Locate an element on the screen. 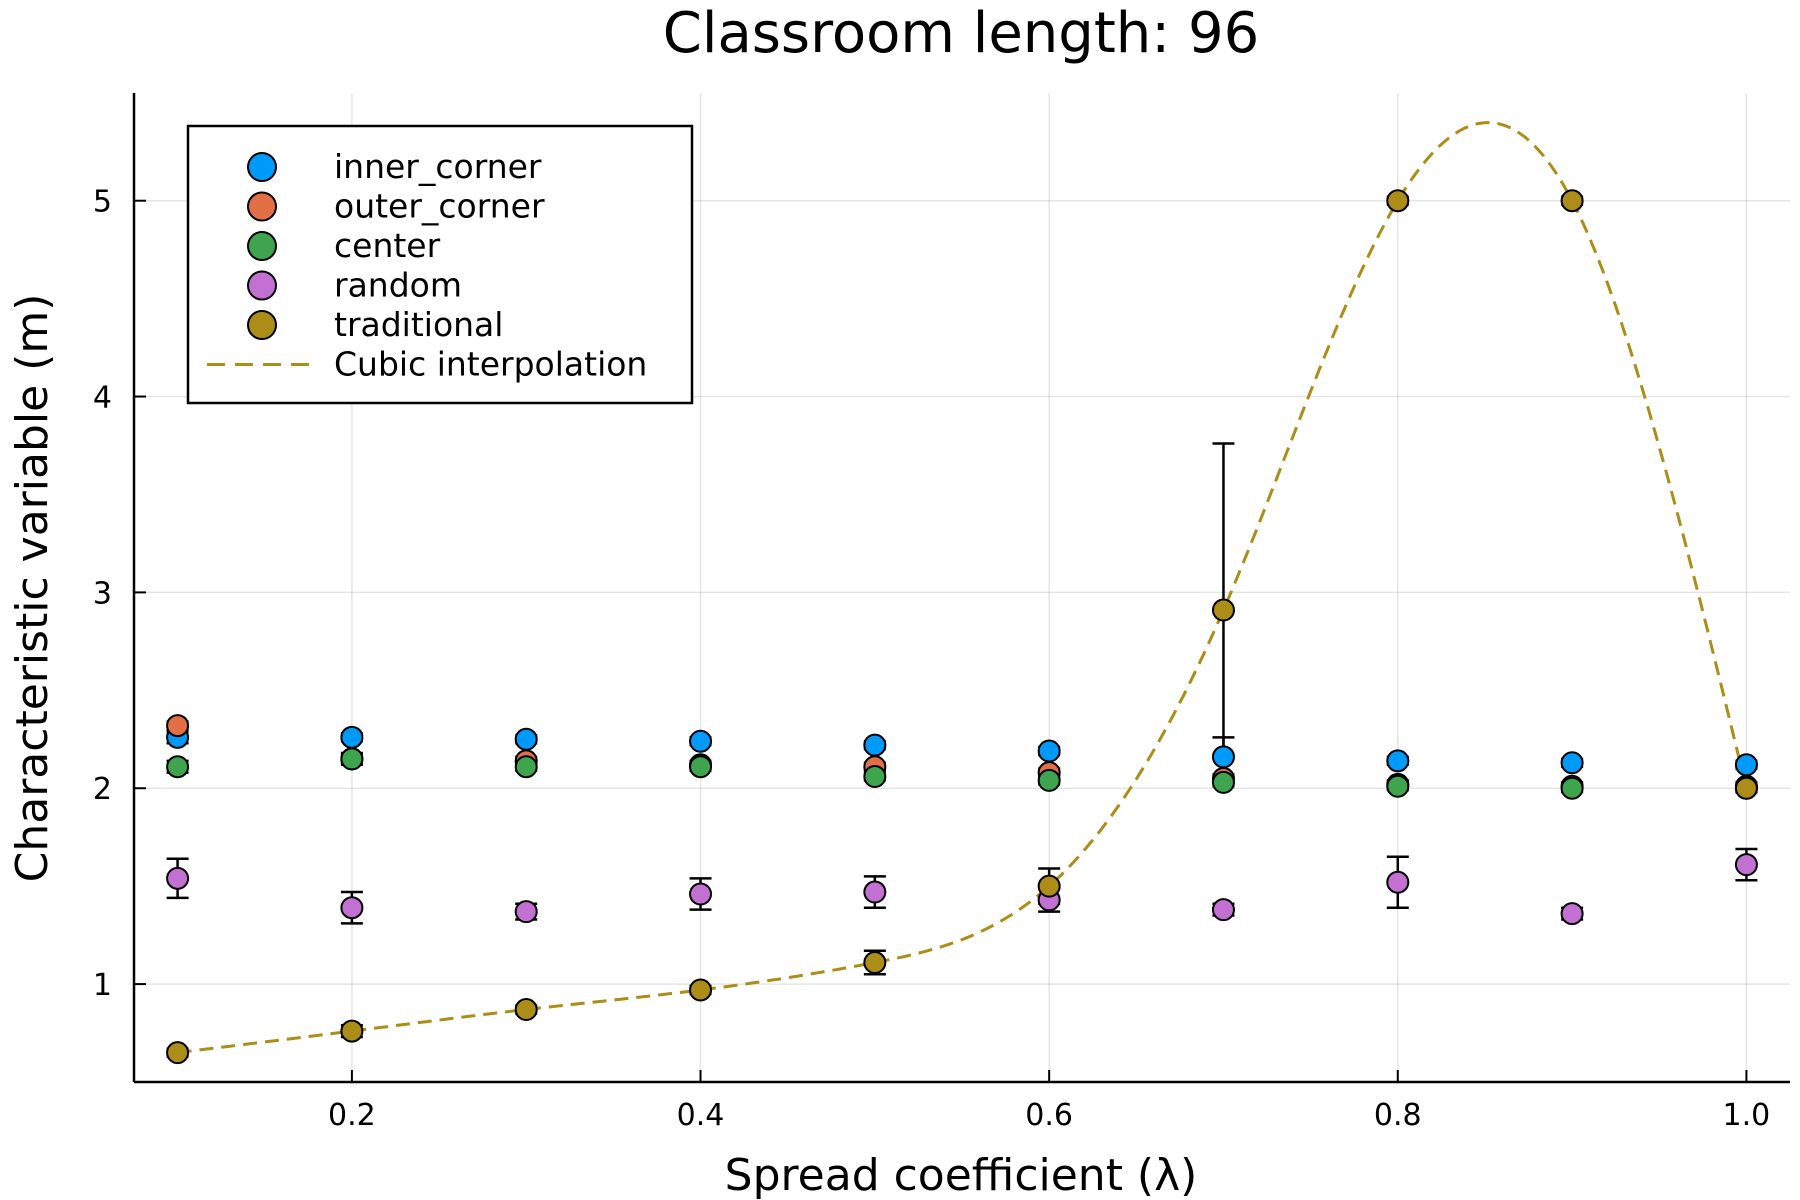 This screenshot has height=1200, width=1800. x-axis-title: Spread coefficient (λ) is located at coordinates (961, 1175).